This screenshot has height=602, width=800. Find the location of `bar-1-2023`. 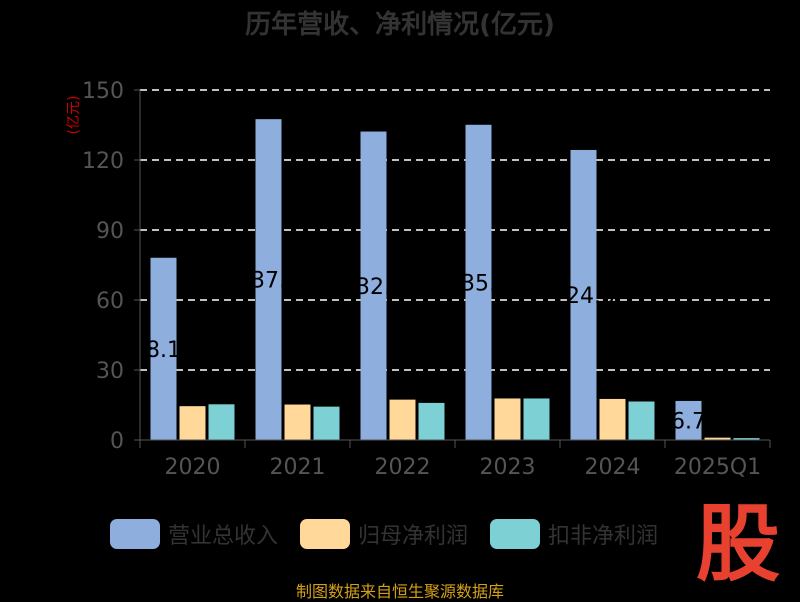

bar-1-2023 is located at coordinates (507, 419).